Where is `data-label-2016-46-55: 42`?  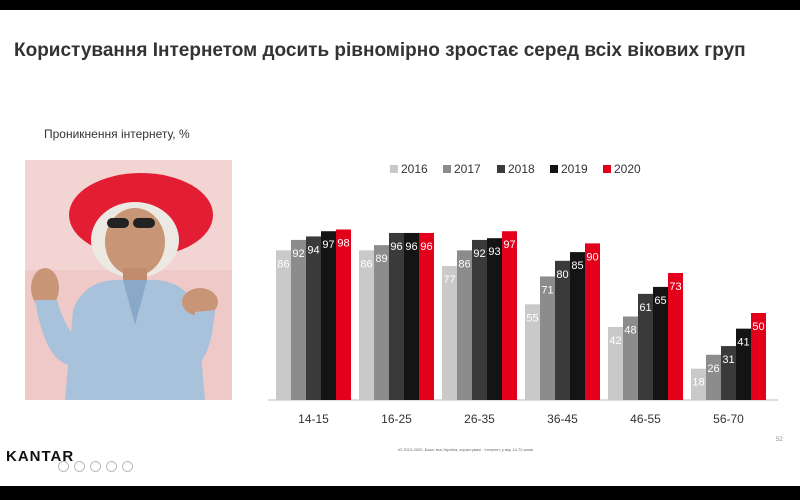
data-label-2016-46-55: 42 is located at coordinates (615, 341).